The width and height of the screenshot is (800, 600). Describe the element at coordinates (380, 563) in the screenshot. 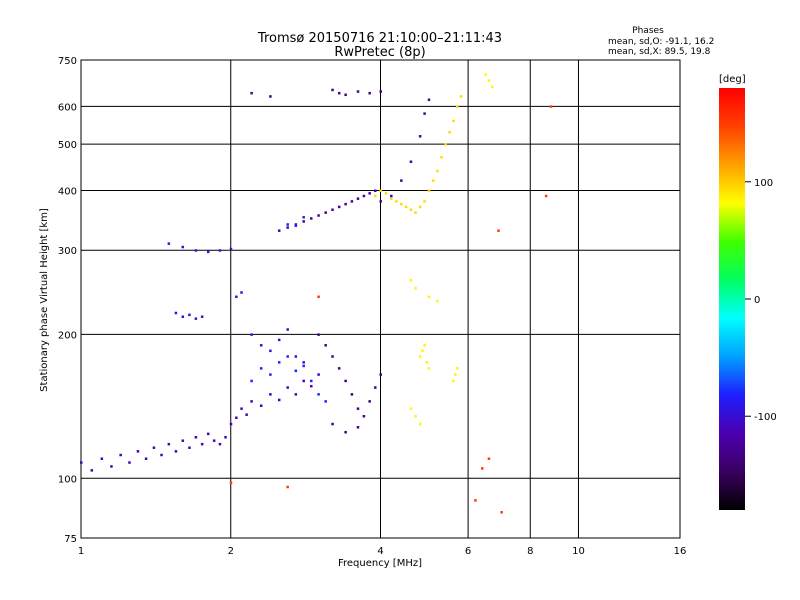

I see `x-axis-label: Frequency [MHz]` at that location.